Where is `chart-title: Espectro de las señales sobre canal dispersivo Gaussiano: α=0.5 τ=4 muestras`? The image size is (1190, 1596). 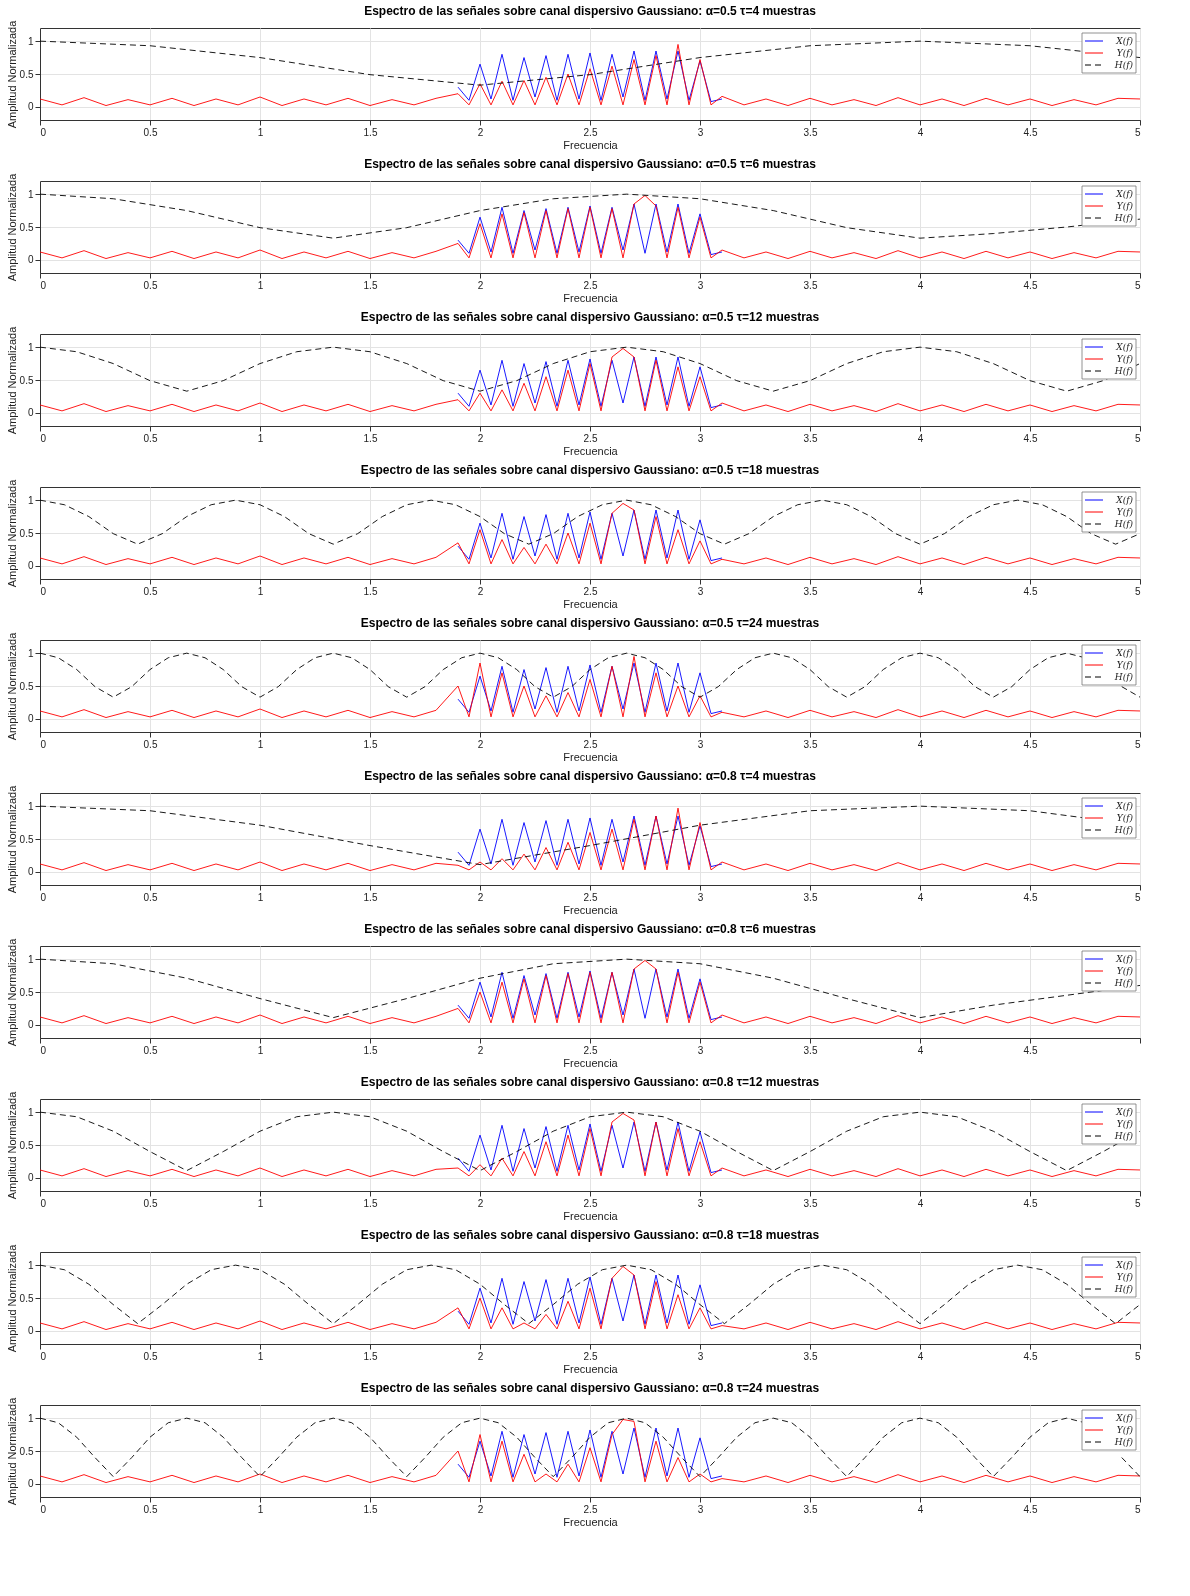
chart-title: Espectro de las señales sobre canal dispersivo Gaussiano: α=0.5 τ=4 muestras is located at coordinates (590, 11).